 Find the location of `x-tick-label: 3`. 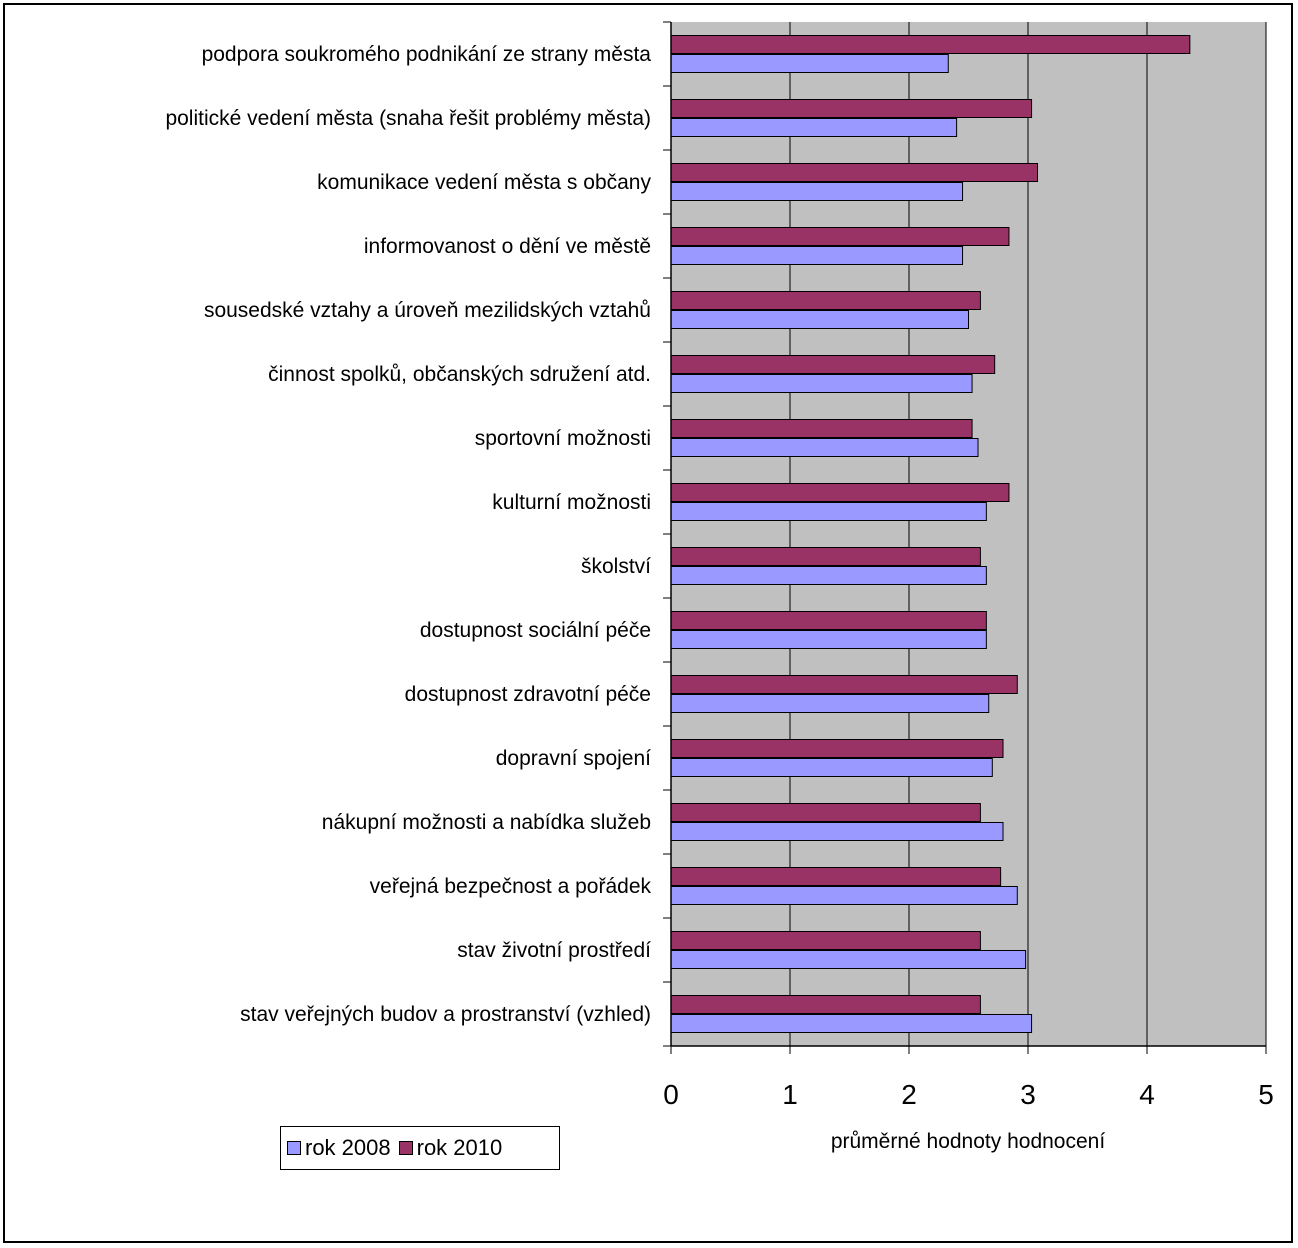

x-tick-label: 3 is located at coordinates (1028, 1094).